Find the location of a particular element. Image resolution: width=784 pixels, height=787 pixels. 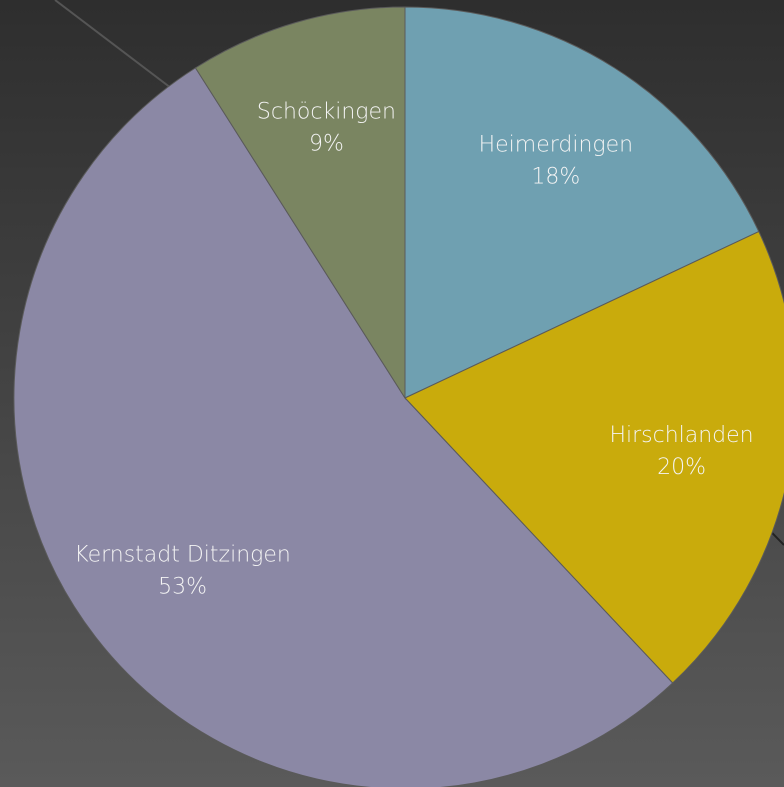

slice-label: Schöckingen is located at coordinates (326, 112).